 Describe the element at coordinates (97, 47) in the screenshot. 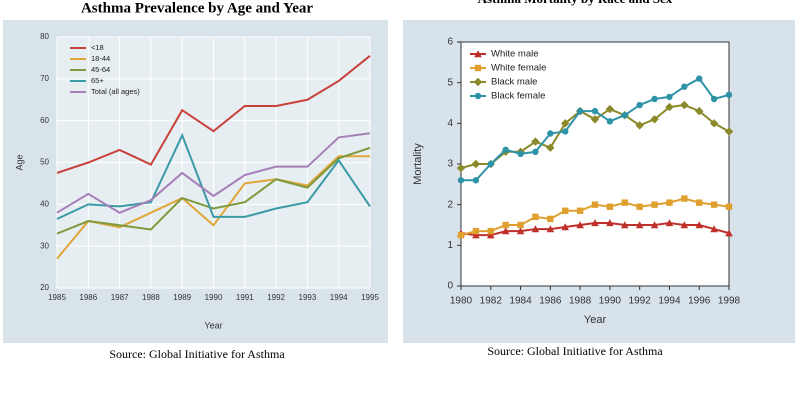

I see `legend-label: <18` at that location.